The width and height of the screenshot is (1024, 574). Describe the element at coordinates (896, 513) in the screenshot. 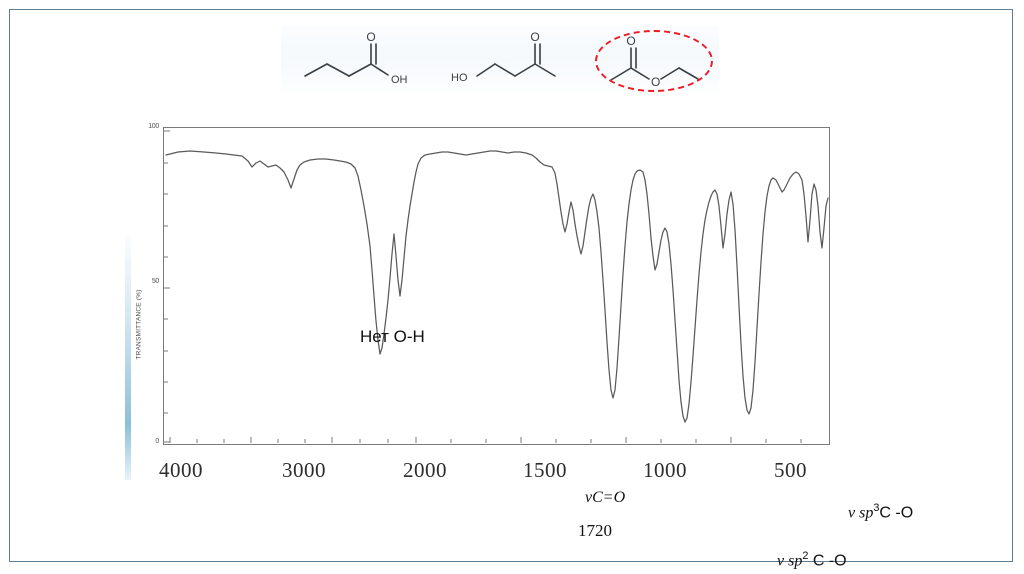

I see `sp3-suffix: C -O` at that location.